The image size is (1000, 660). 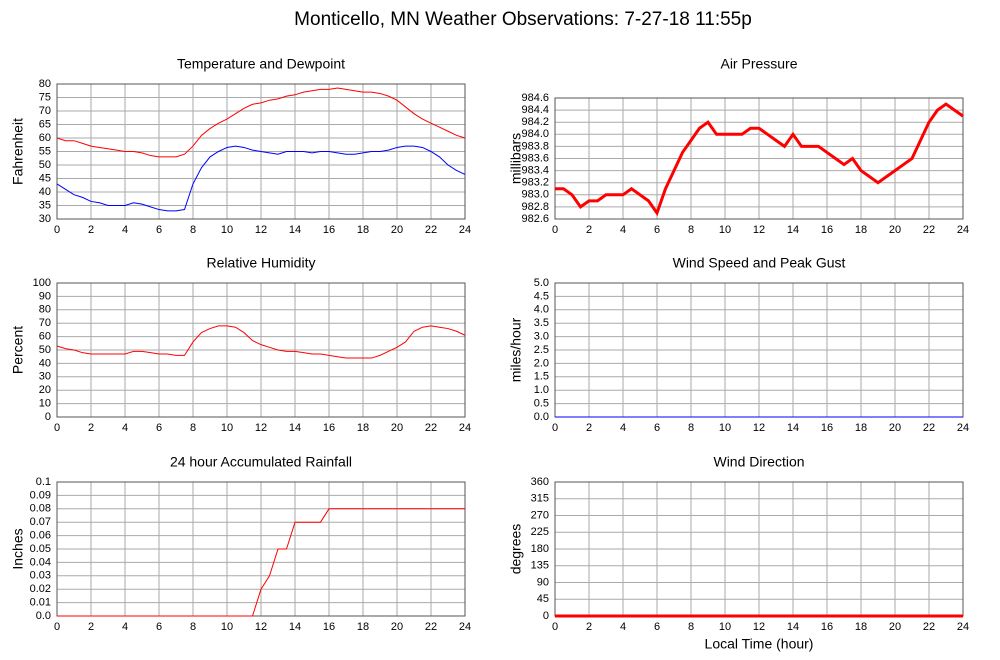 What do you see at coordinates (535, 146) in the screenshot?
I see `y-tick-label: 983.8` at bounding box center [535, 146].